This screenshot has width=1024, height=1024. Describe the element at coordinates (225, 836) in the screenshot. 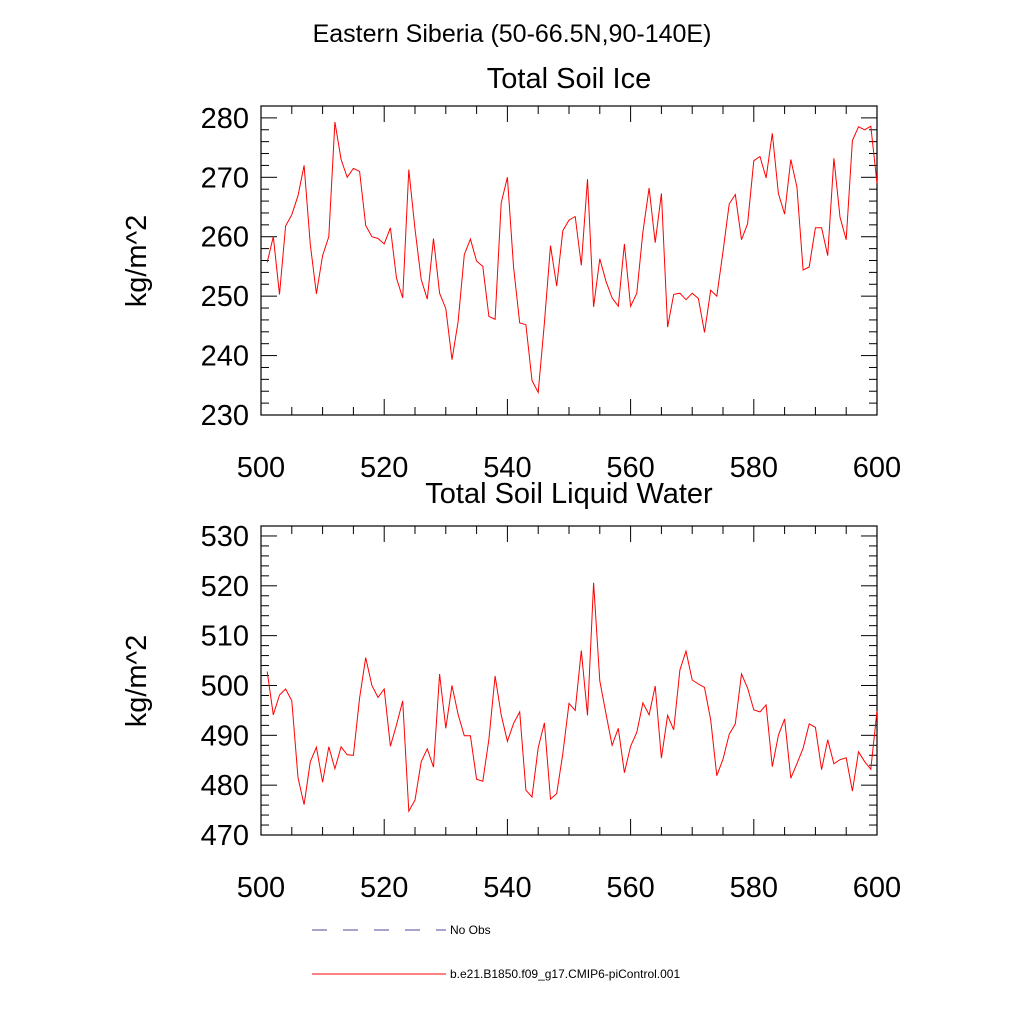

I see `y-tick-label-soil-liquid-water: 470` at that location.